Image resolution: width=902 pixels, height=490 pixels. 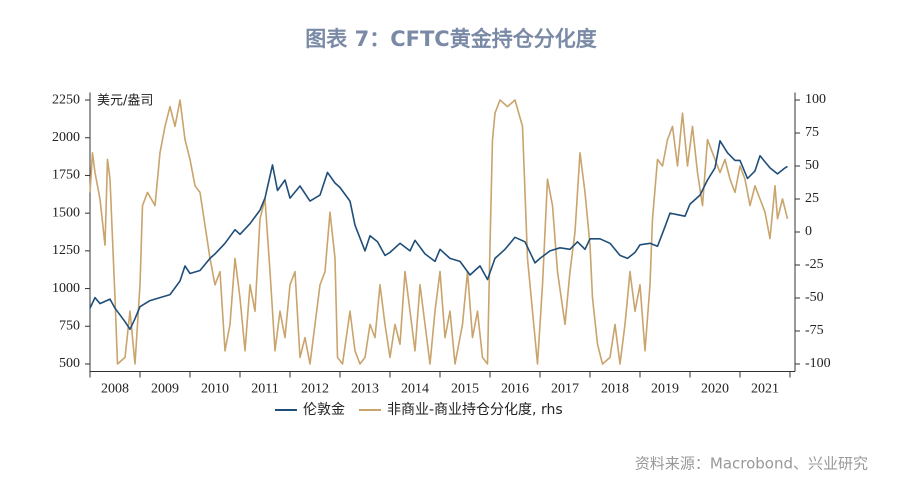 I want to click on y2-tick-label: -100, so click(x=818, y=363).